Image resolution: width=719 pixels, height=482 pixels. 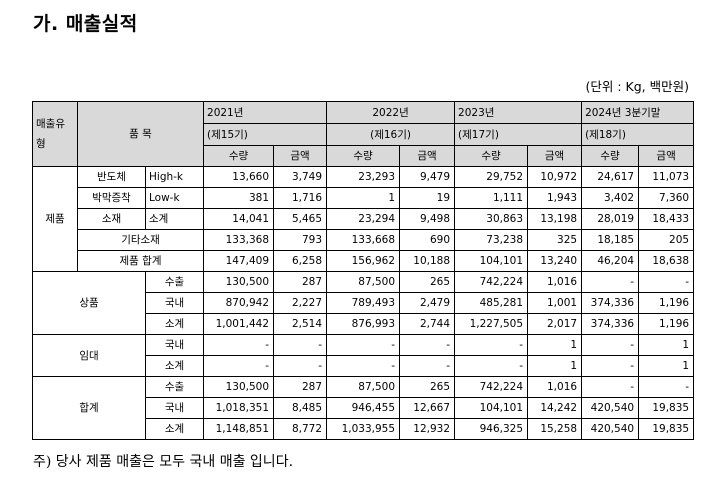 I want to click on row-label: High-k, so click(x=174, y=177).